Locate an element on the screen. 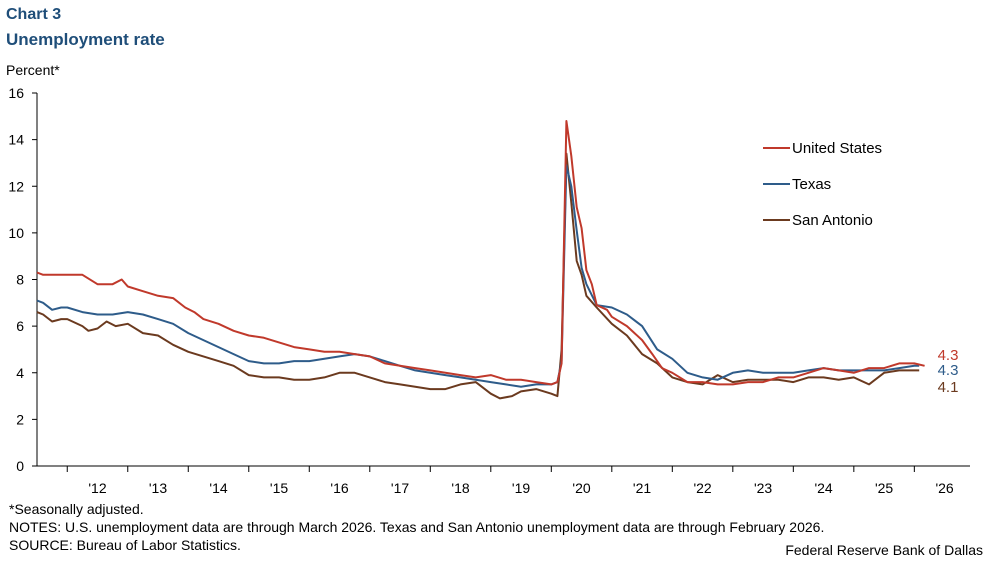 This screenshot has height=565, width=997. y-tick-label: 8 is located at coordinates (20, 280).